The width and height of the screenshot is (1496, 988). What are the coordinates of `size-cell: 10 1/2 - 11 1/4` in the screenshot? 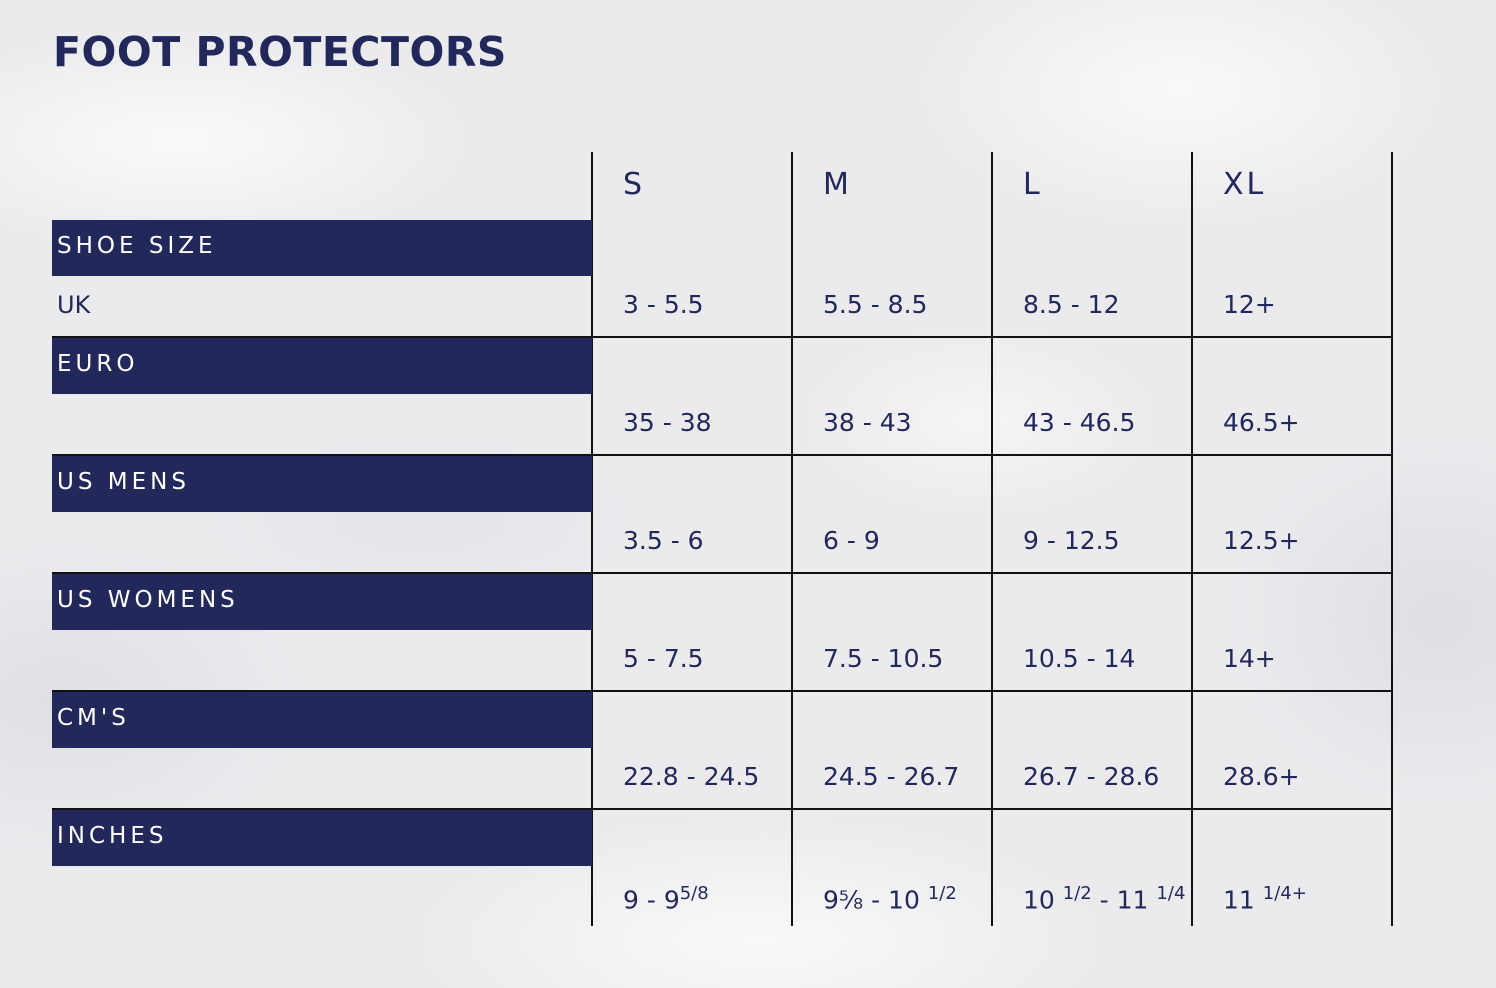 It's located at (1104, 897).